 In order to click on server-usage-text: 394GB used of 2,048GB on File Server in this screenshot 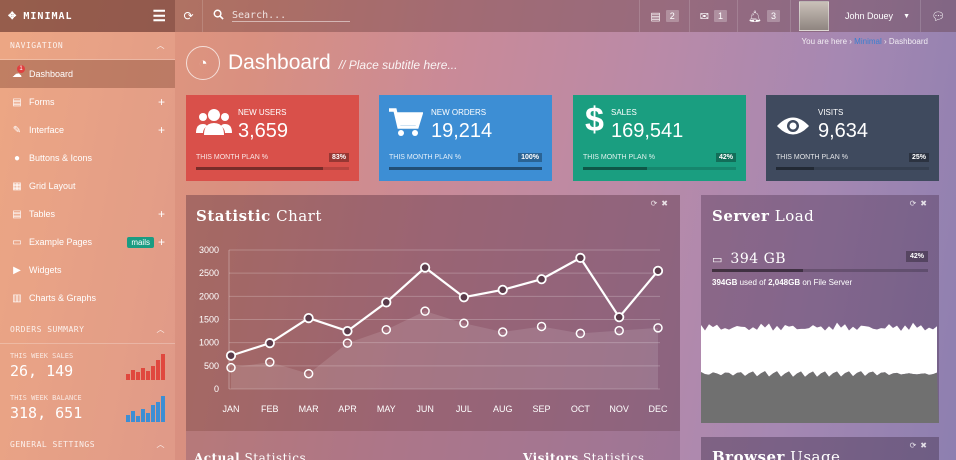, I will do `click(782, 282)`.